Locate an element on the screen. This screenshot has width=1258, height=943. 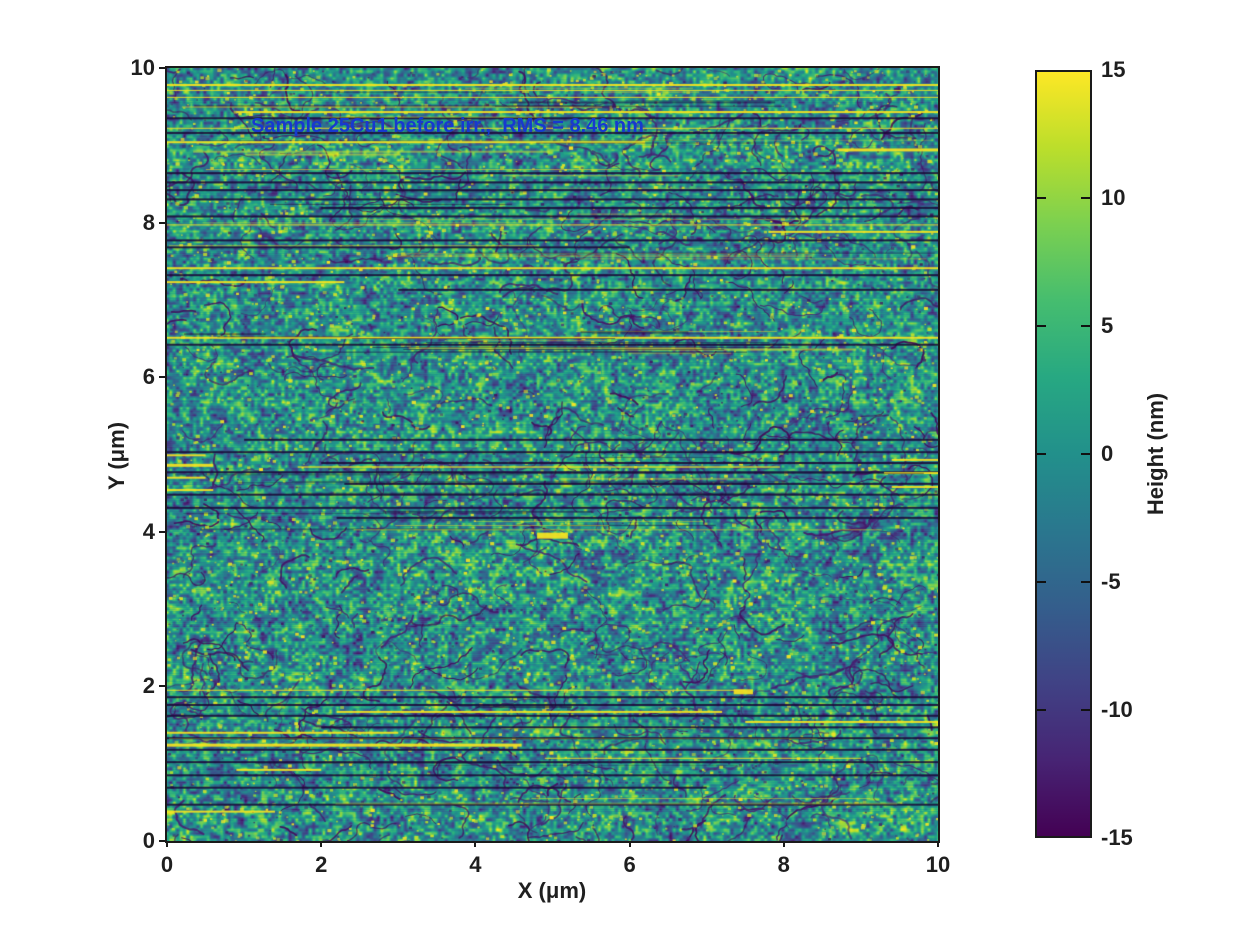
y-tick-label: 10 is located at coordinates (142, 67).